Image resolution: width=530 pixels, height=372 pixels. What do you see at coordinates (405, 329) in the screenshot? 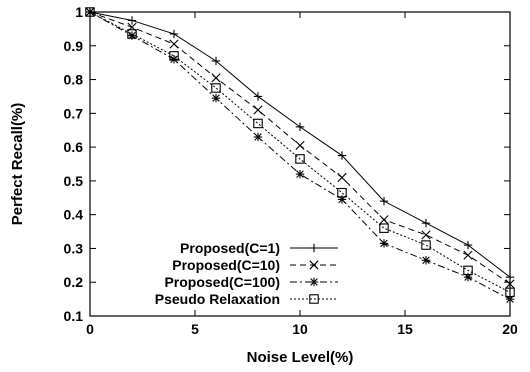
I see `x-tick-label: 15` at bounding box center [405, 329].